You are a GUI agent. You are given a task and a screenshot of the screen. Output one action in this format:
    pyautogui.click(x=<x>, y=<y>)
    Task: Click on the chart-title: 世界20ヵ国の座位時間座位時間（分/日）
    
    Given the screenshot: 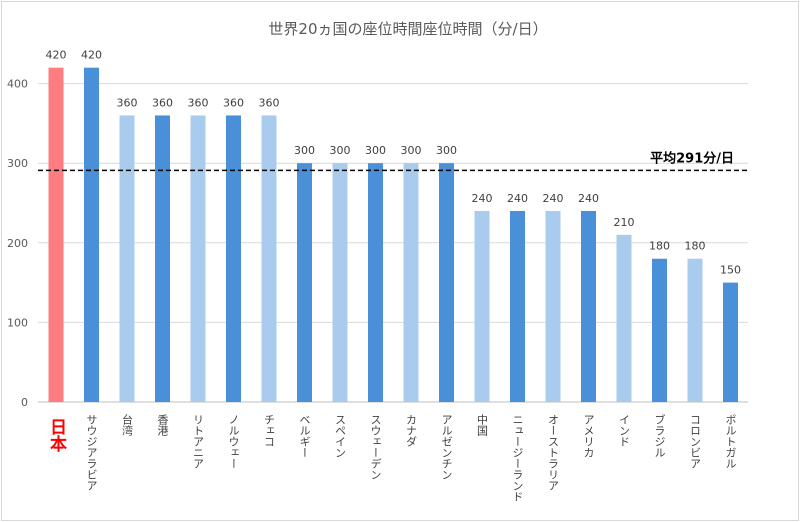 What is the action you would take?
    pyautogui.click(x=407, y=29)
    